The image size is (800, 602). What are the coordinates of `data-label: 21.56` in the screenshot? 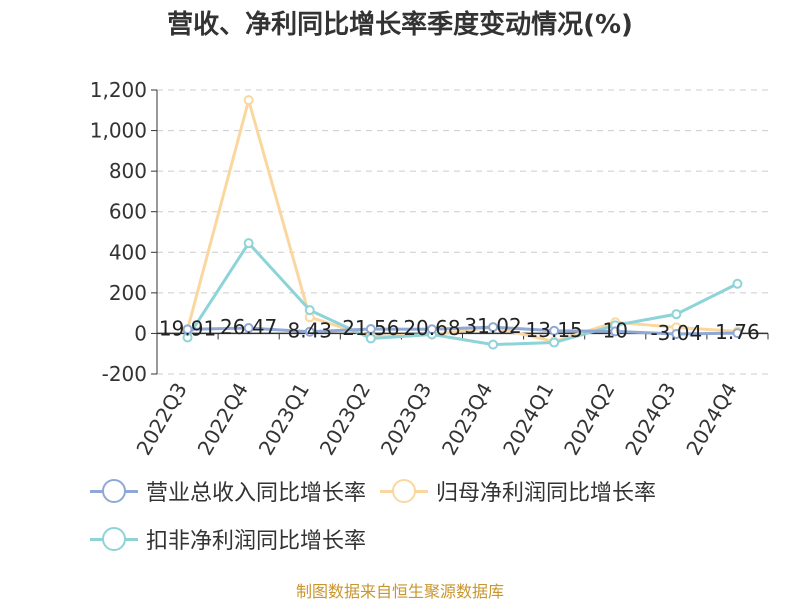 It's located at (370, 328).